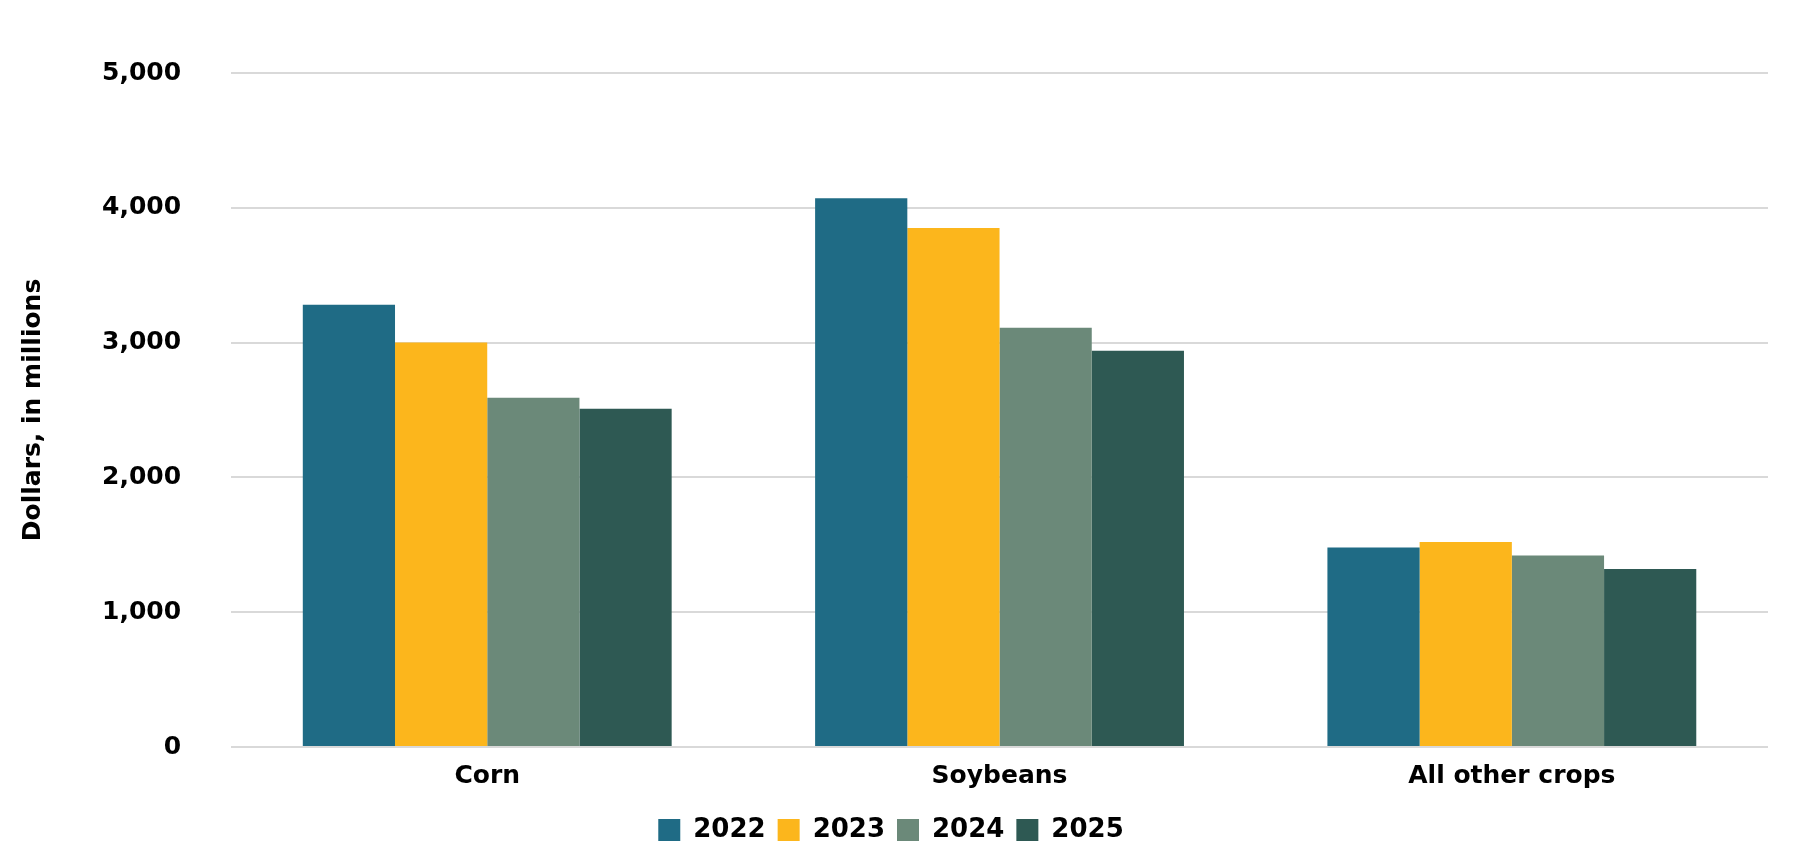 This screenshot has width=1799, height=864. I want to click on y-axis-title: Dollars, in millions, so click(31, 410).